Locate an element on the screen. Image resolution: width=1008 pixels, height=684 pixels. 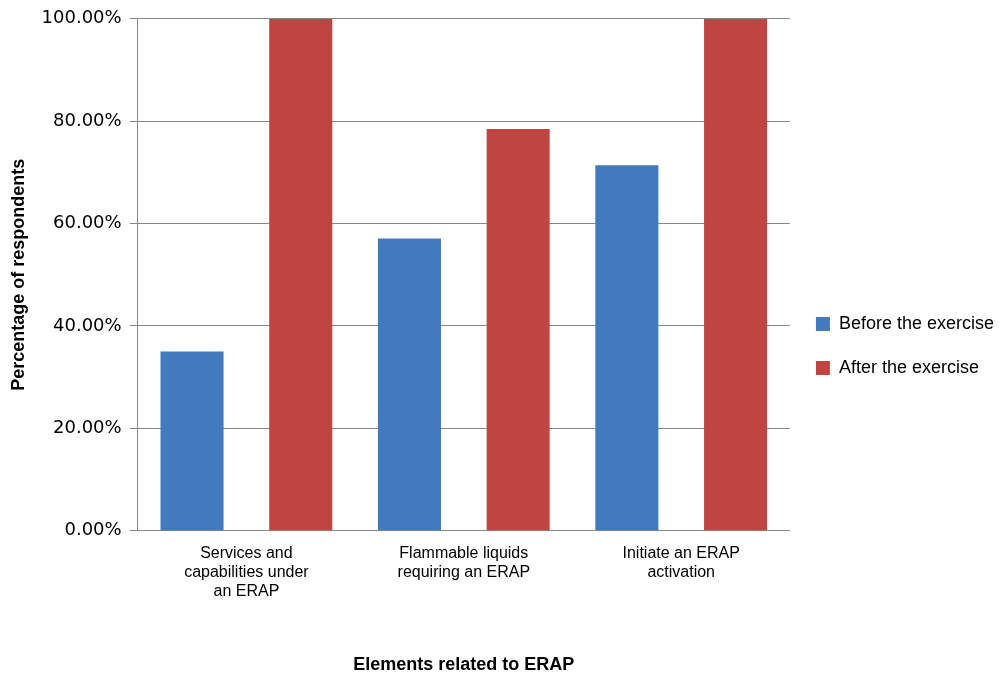
legend-label: Before the exercise is located at coordinates (916, 322).